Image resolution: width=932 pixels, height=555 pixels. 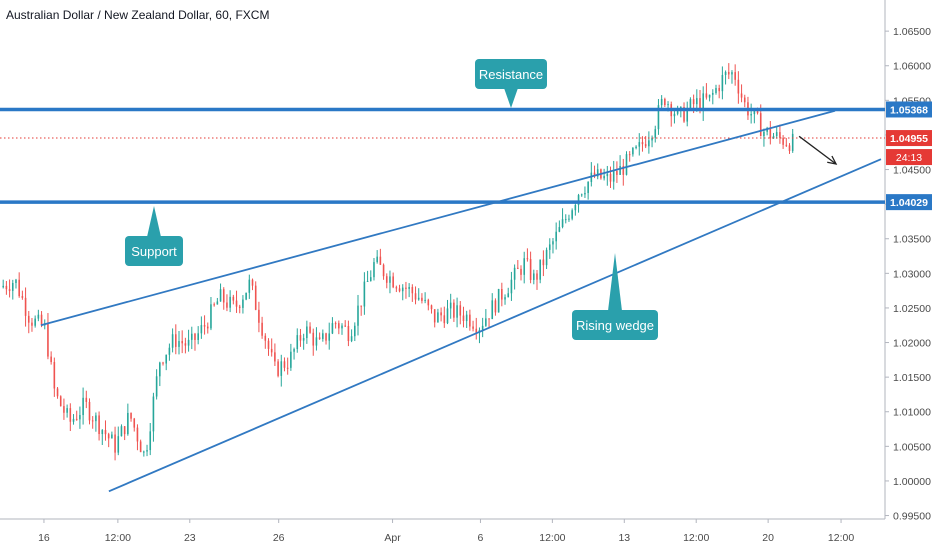 I want to click on resistance-callout-box, so click(x=511, y=74).